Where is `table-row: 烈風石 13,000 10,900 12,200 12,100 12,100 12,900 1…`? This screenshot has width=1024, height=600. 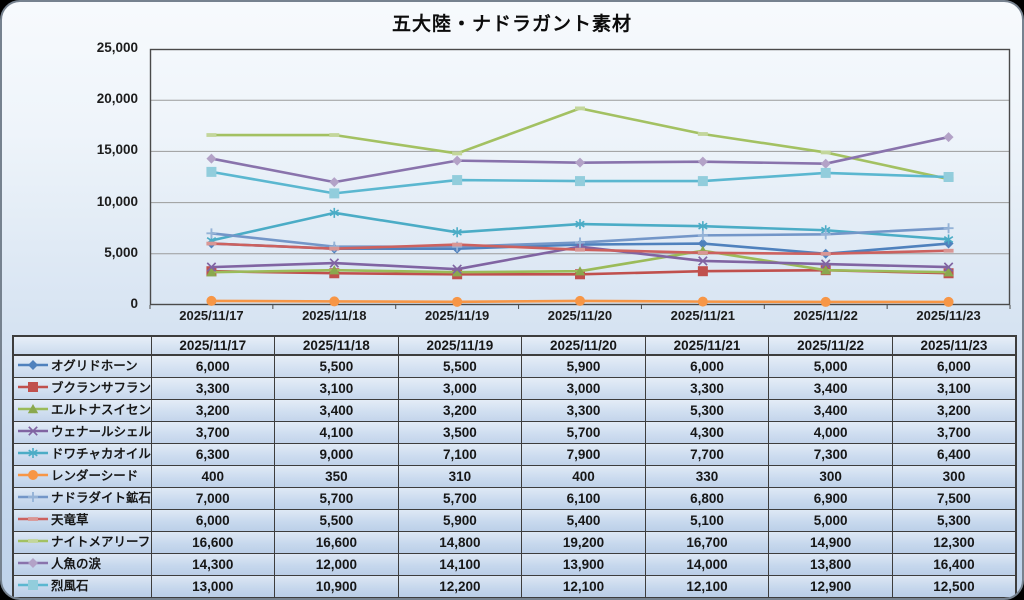 table-row: 烈風石 13,000 10,900 12,200 12,100 12,100 12,900 1… is located at coordinates (514, 586).